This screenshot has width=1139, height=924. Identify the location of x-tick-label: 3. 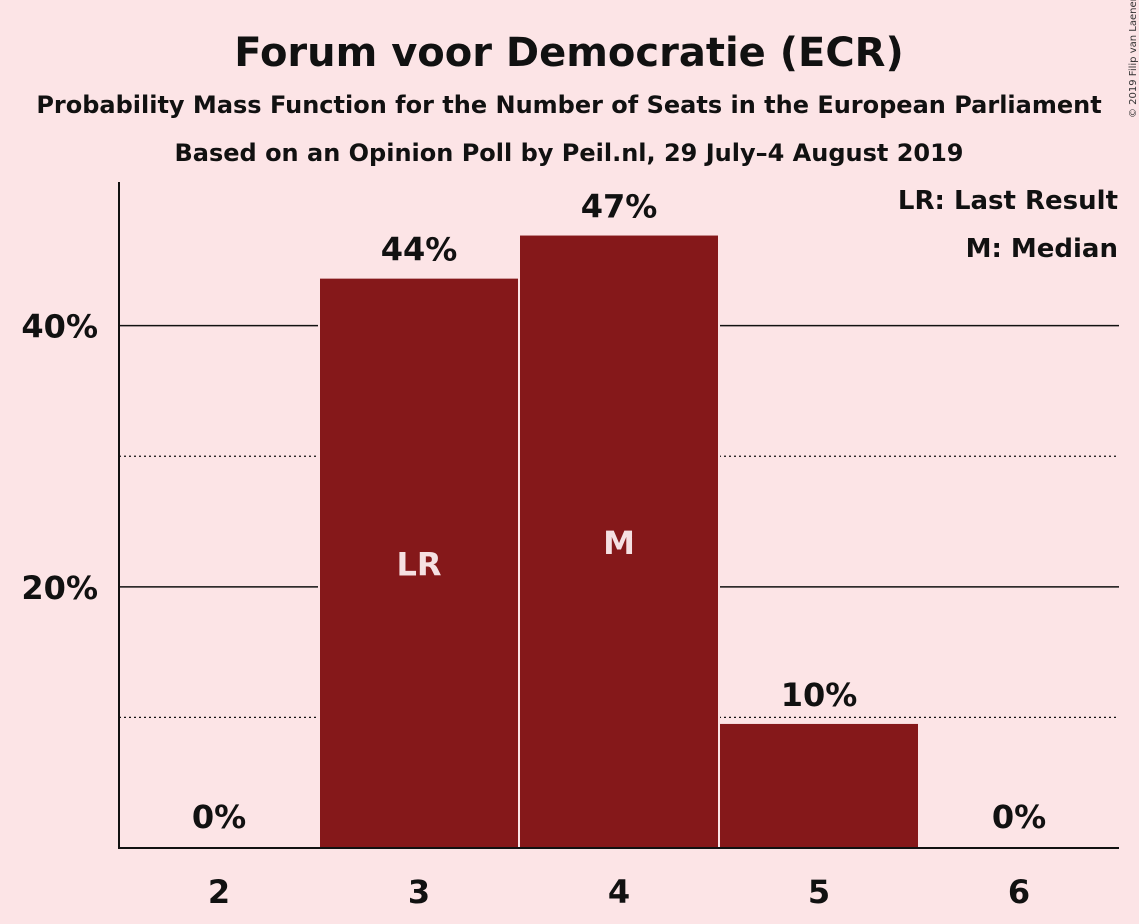
(419, 892).